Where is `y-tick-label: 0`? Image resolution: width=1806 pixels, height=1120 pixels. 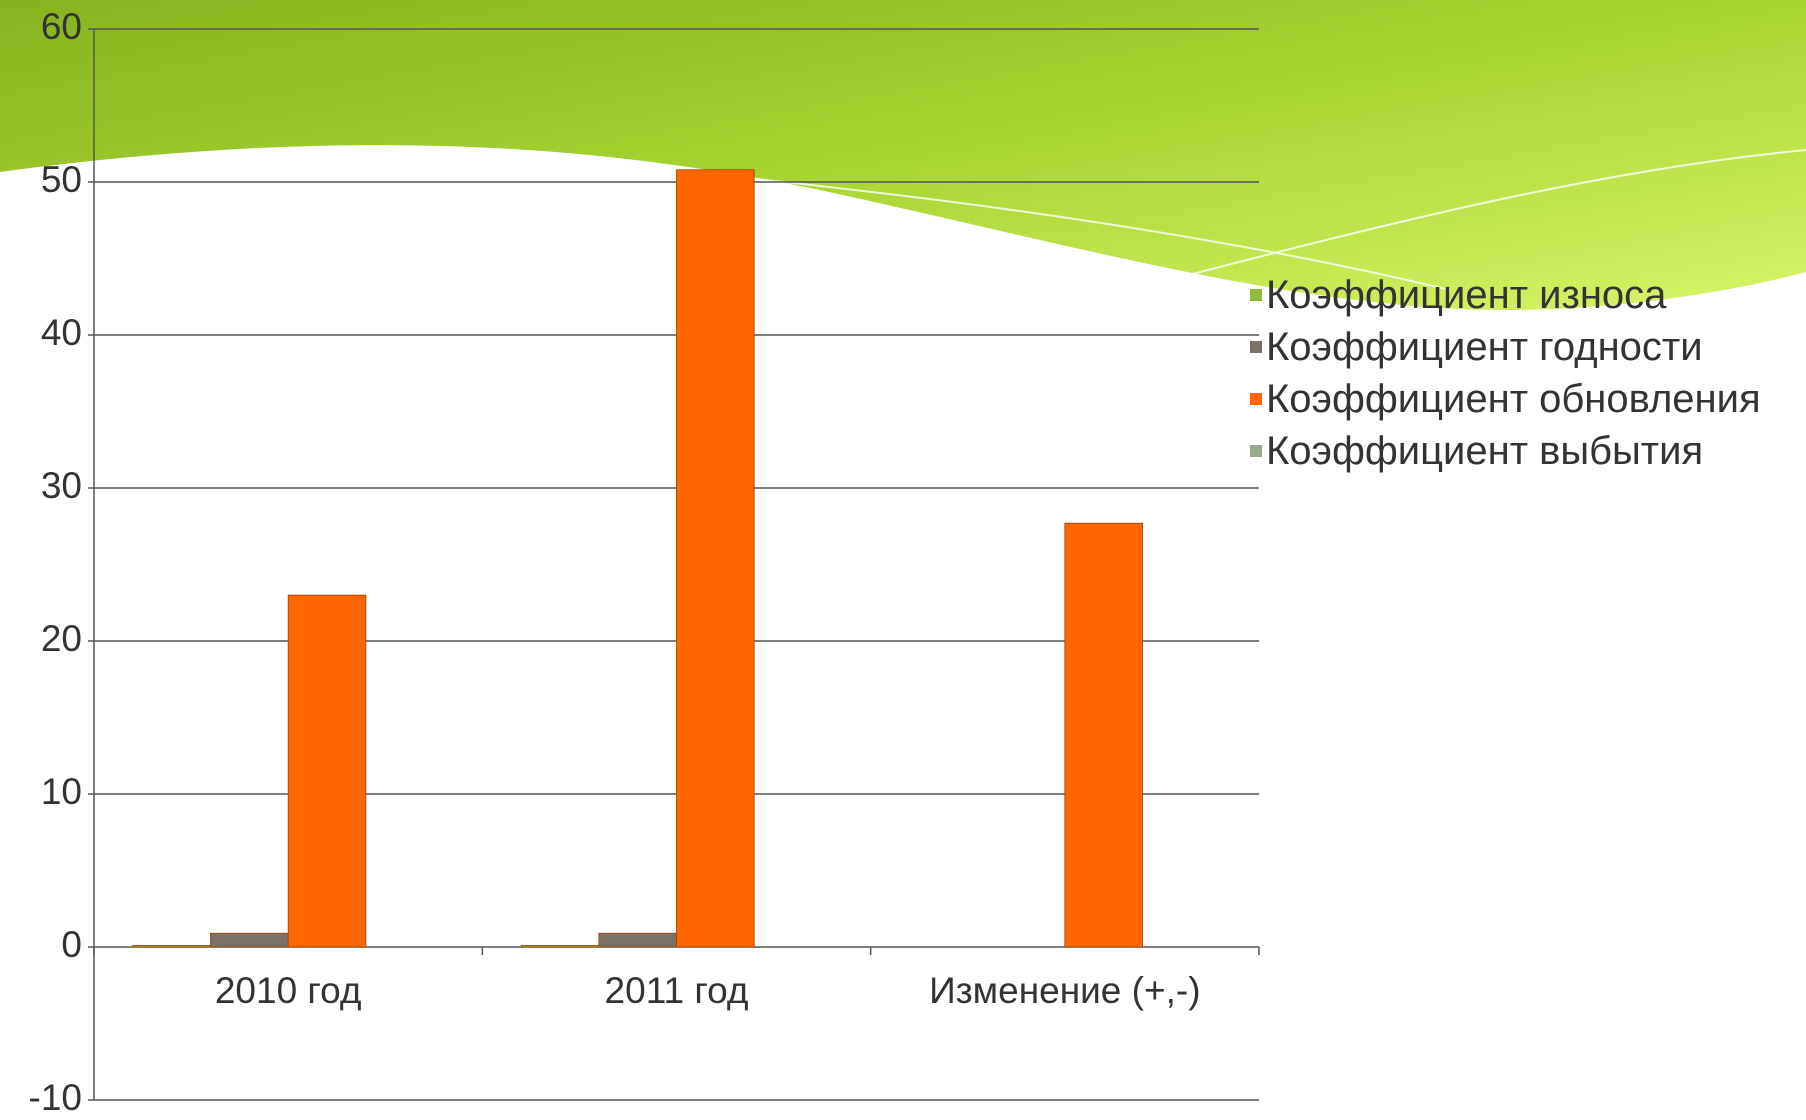
y-tick-label: 0 is located at coordinates (71, 944).